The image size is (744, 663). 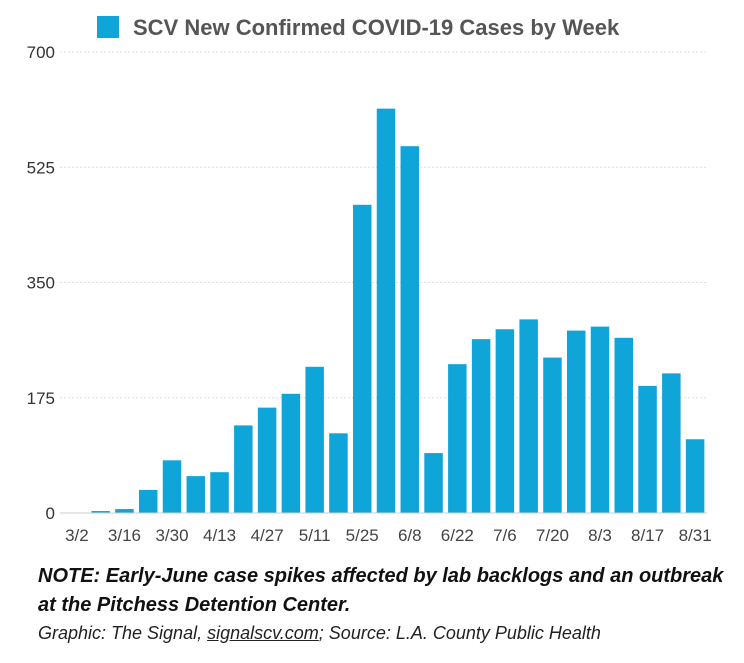 What do you see at coordinates (315, 535) in the screenshot?
I see `x-tick-label: 5/11` at bounding box center [315, 535].